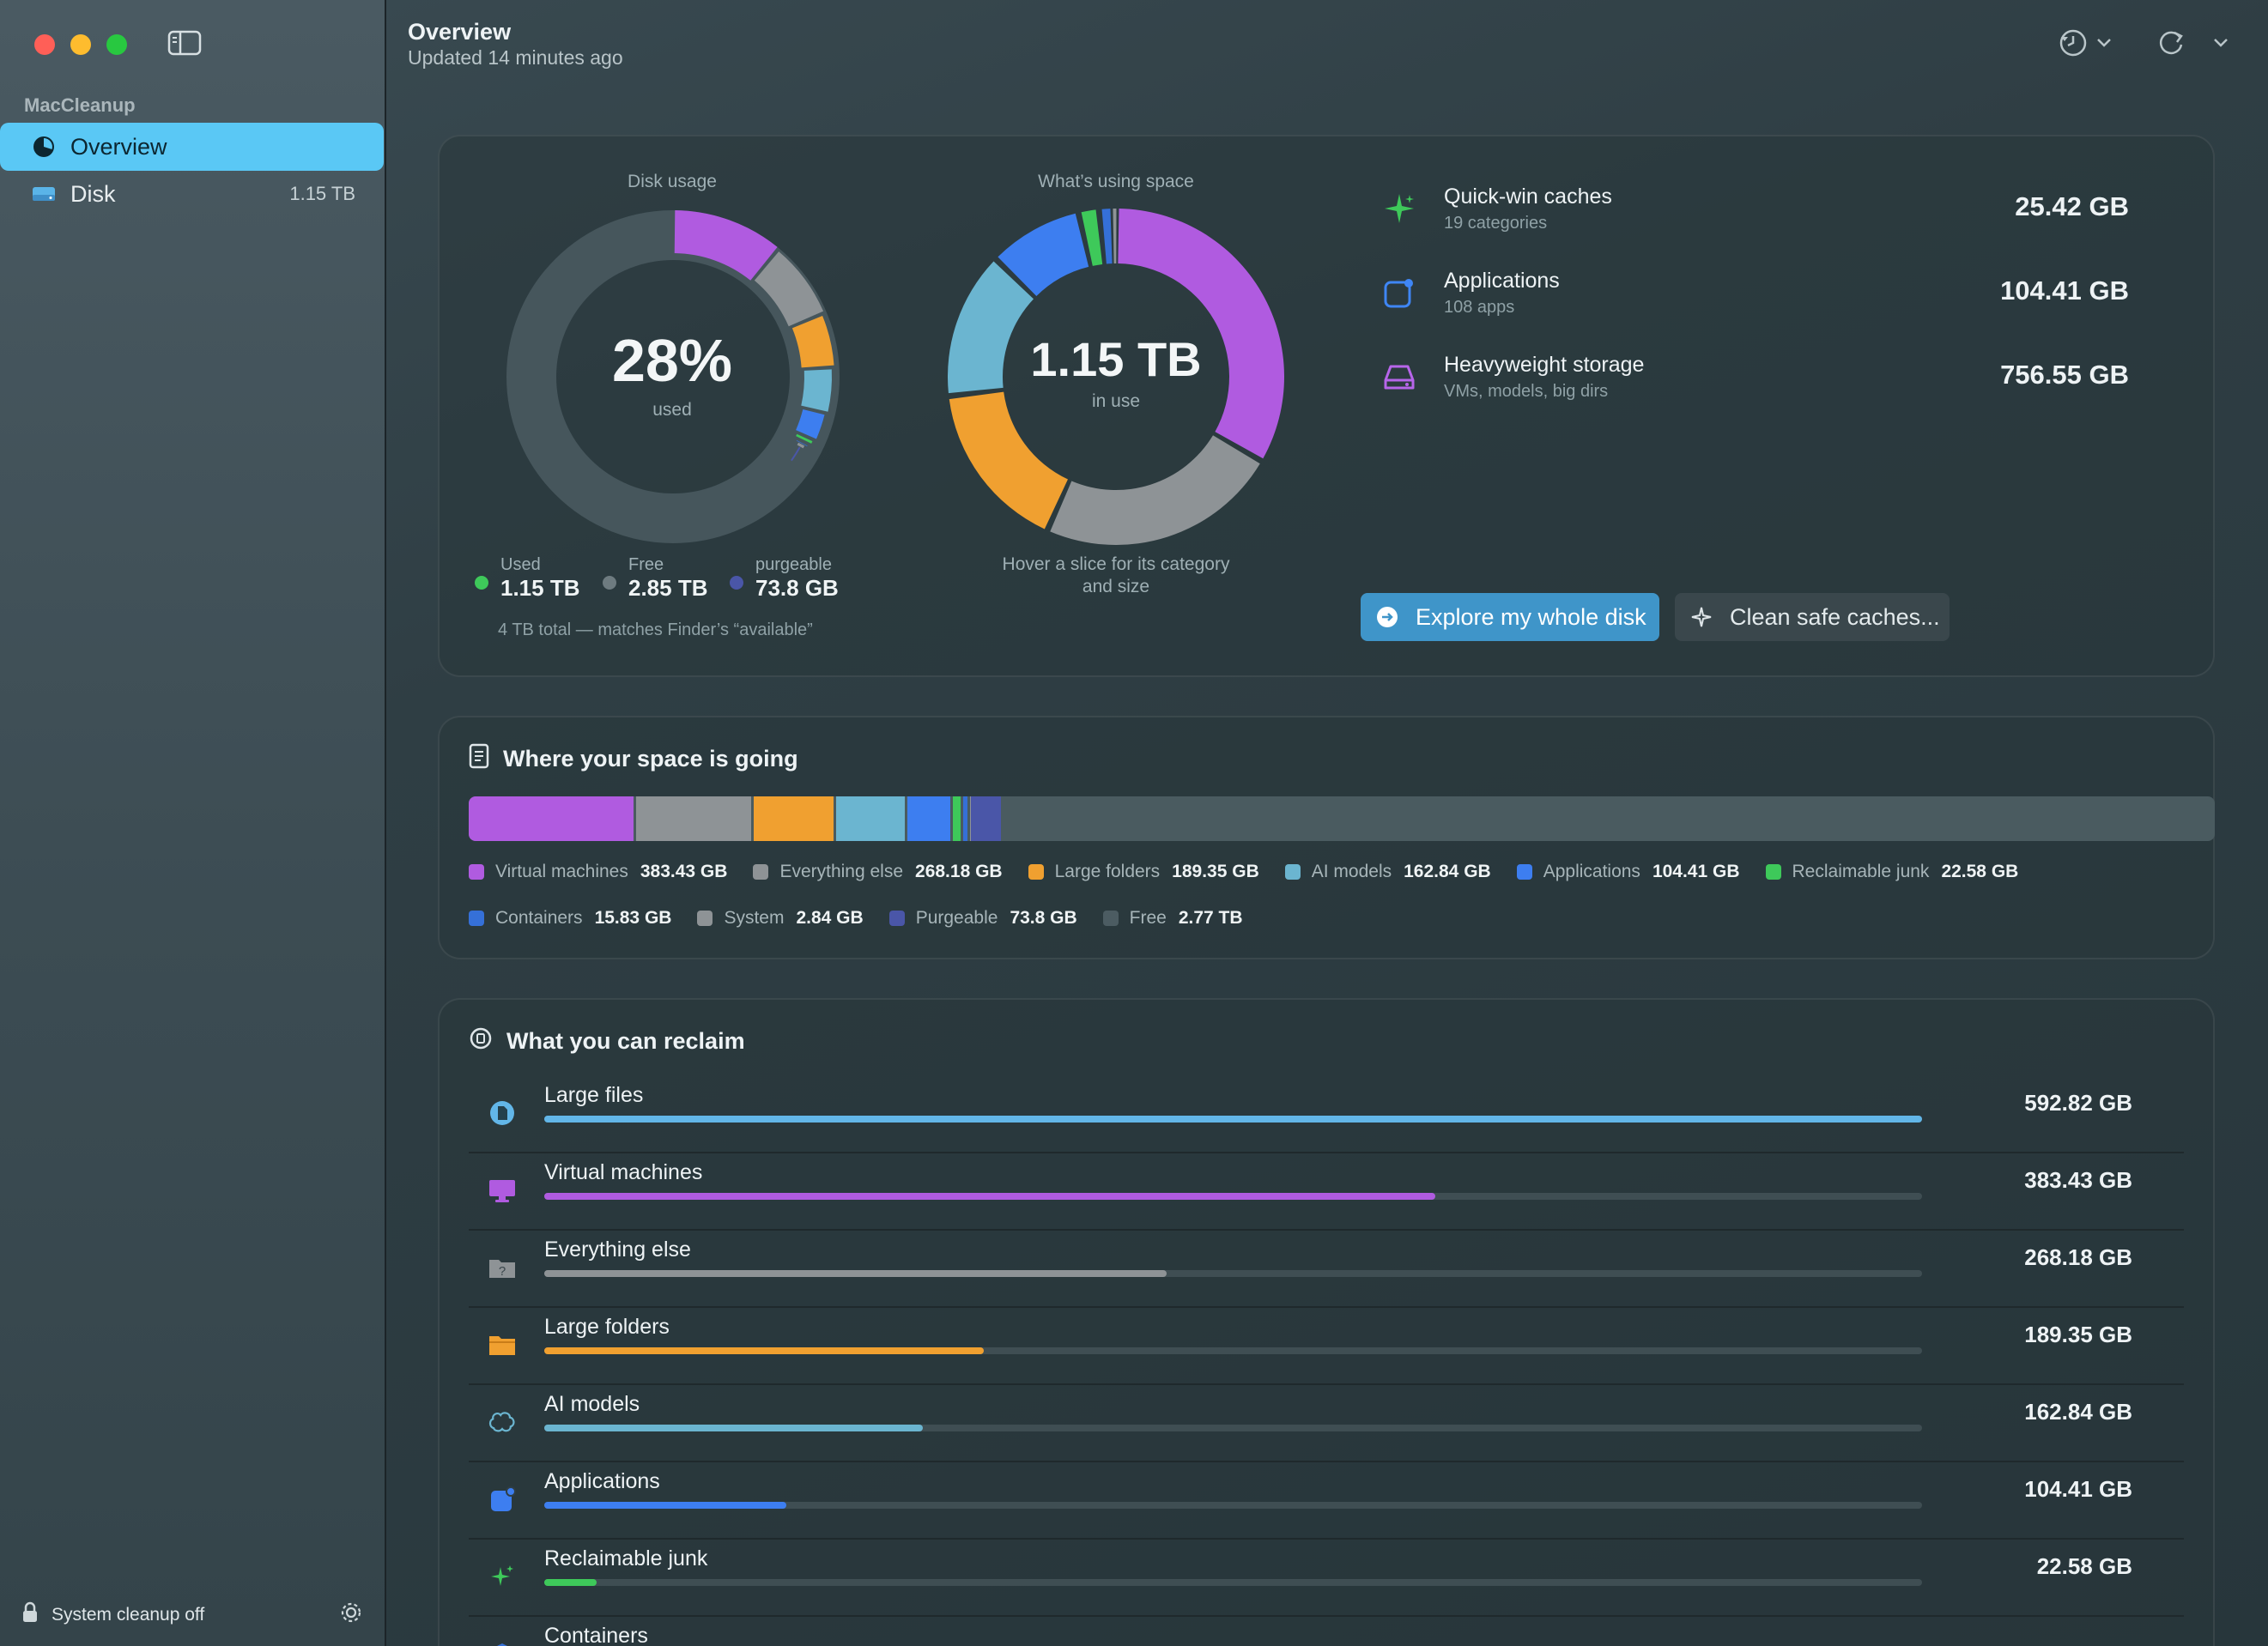 The image size is (2268, 1646). I want to click on minimize-window-button, so click(80, 44).